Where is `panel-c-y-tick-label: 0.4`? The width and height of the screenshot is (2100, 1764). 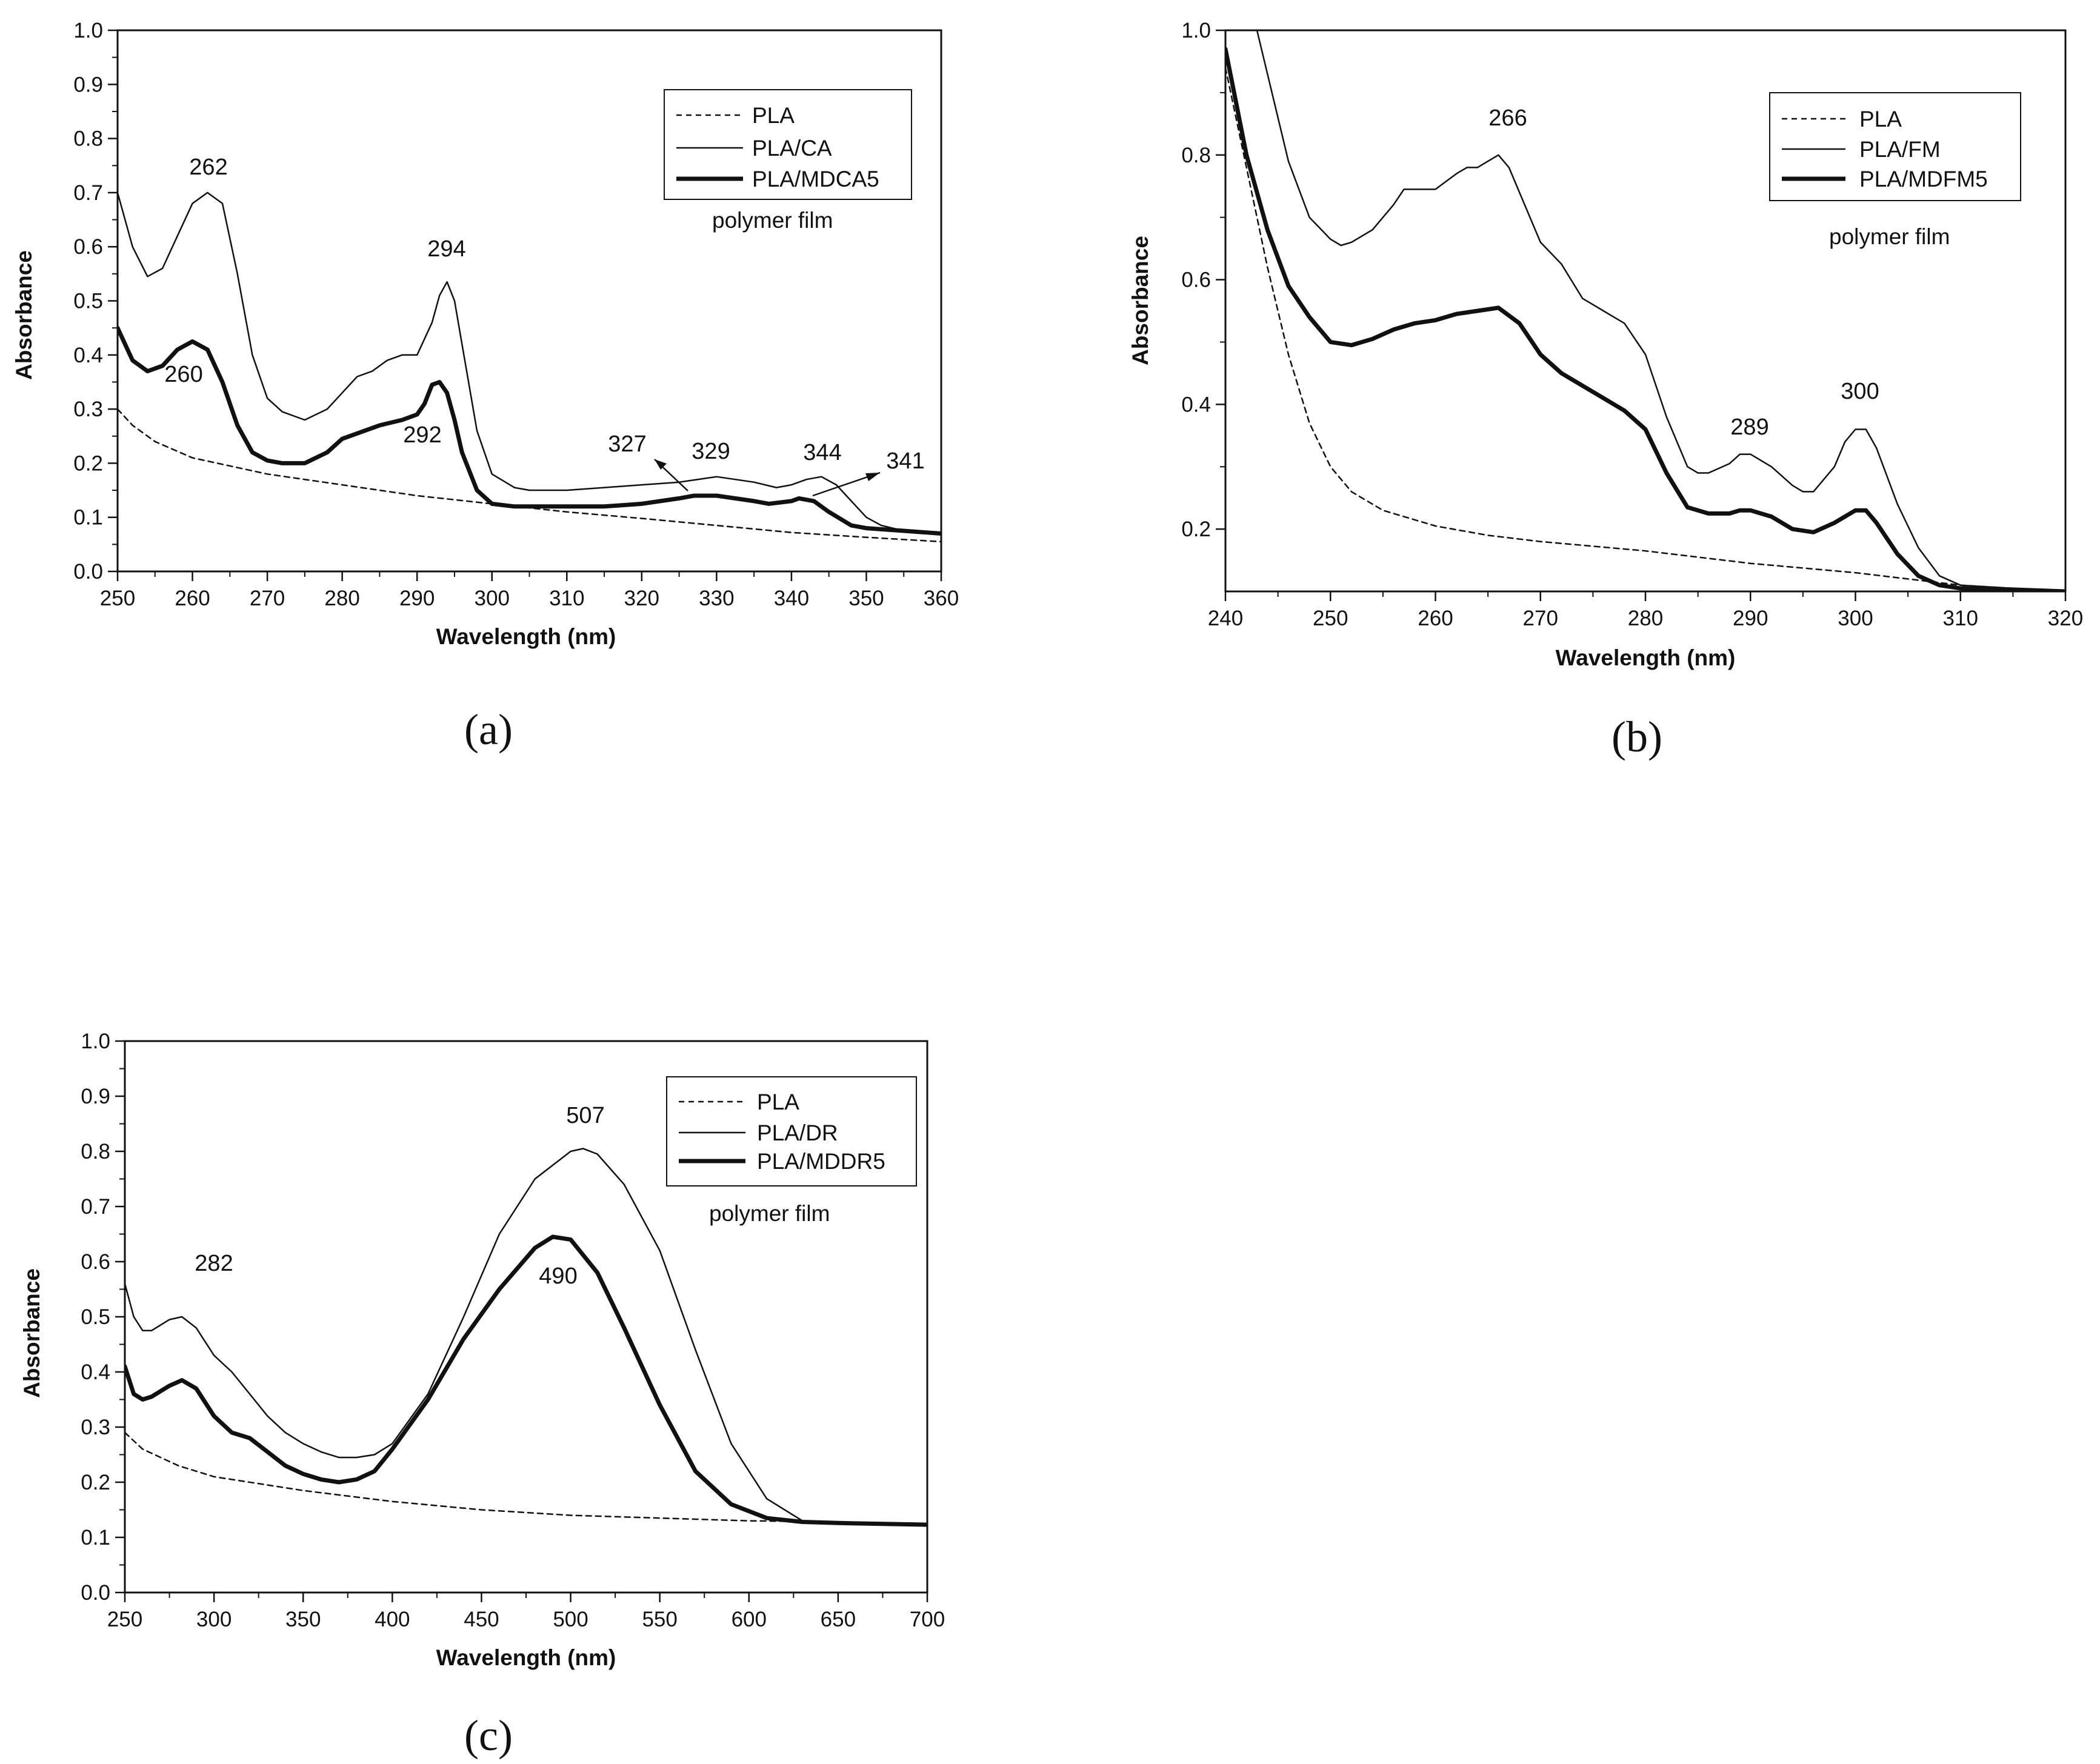 panel-c-y-tick-label: 0.4 is located at coordinates (95, 1372).